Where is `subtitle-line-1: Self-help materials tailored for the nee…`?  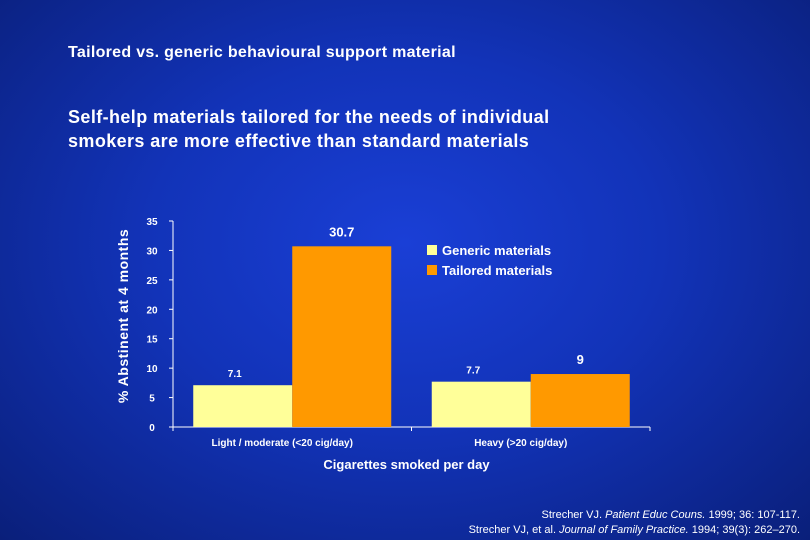 subtitle-line-1: Self-help materials tailored for the nee… is located at coordinates (309, 117).